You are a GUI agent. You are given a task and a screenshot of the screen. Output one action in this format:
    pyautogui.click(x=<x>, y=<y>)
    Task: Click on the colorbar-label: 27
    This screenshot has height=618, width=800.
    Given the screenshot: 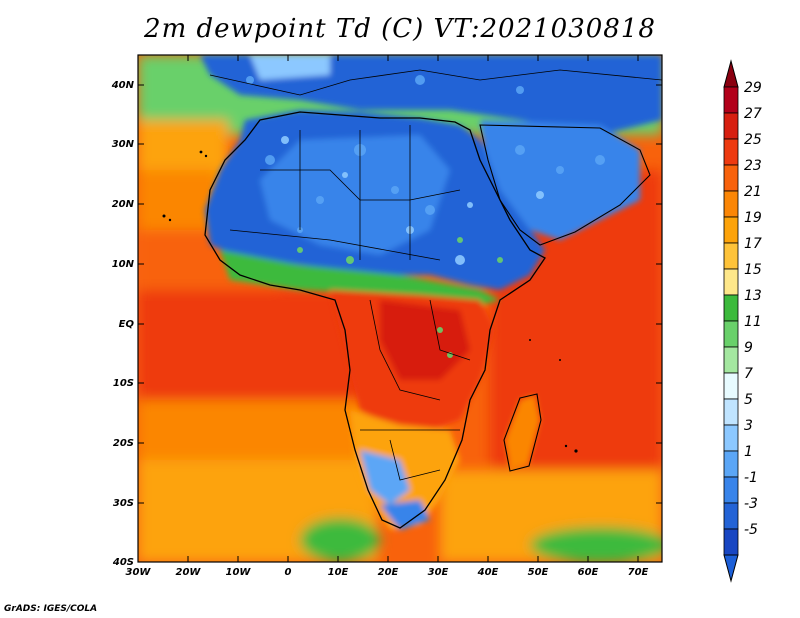 What is the action you would take?
    pyautogui.click(x=753, y=114)
    